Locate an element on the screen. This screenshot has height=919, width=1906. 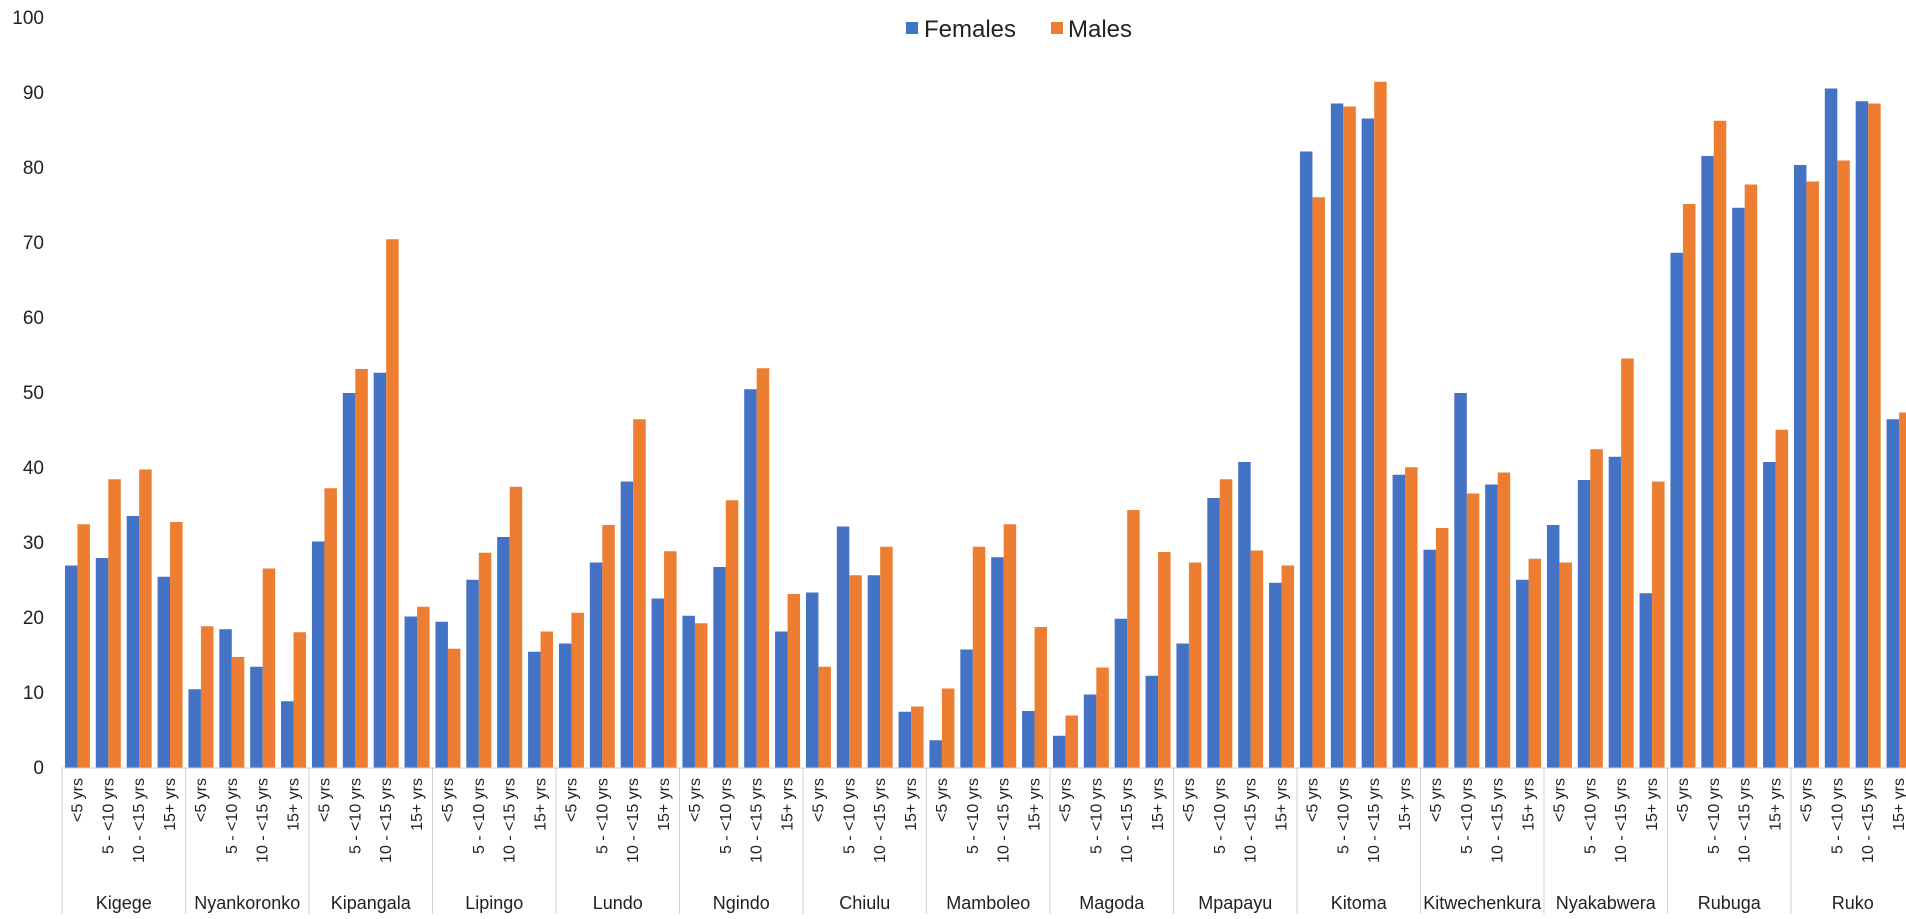
y-tick-label: 50 is located at coordinates (33, 393).